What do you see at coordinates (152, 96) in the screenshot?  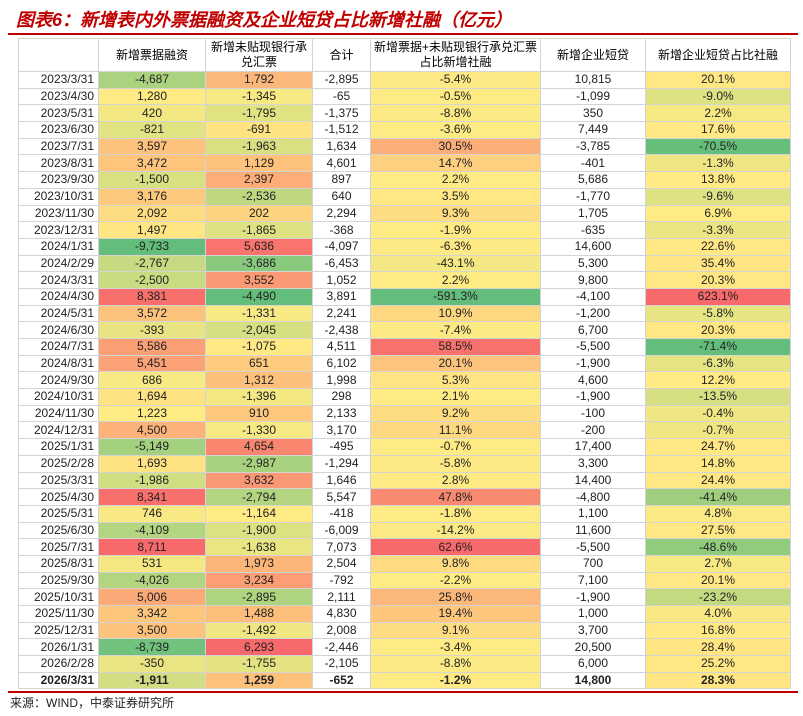 I see `table-cell: 1,280` at bounding box center [152, 96].